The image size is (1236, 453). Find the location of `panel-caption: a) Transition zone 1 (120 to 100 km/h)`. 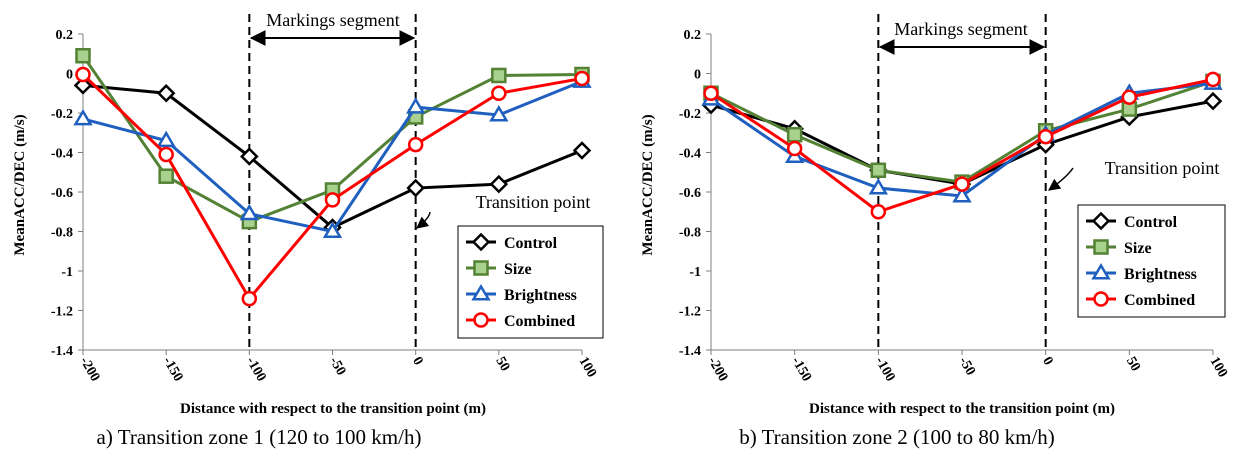

panel-caption: a) Transition zone 1 (120 to 100 km/h) is located at coordinates (259, 437).